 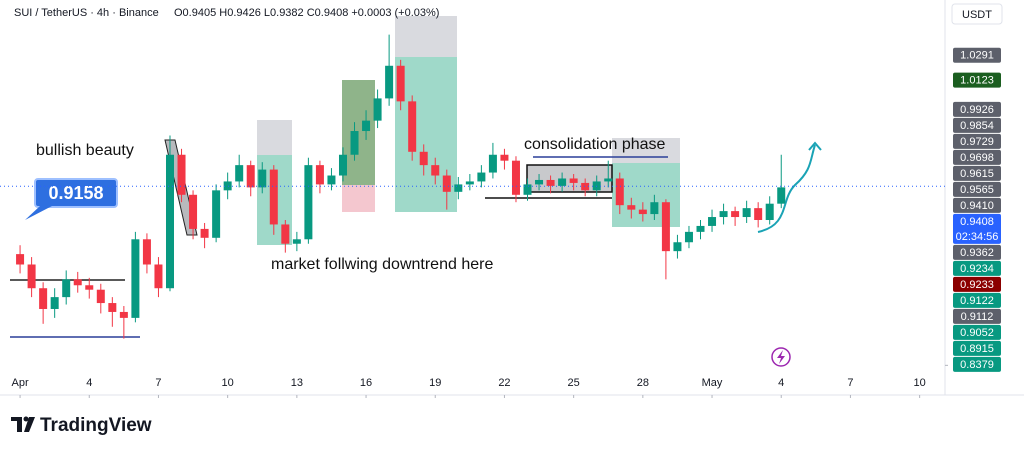 What do you see at coordinates (20, 383) in the screenshot?
I see `x-tick-label: Apr` at bounding box center [20, 383].